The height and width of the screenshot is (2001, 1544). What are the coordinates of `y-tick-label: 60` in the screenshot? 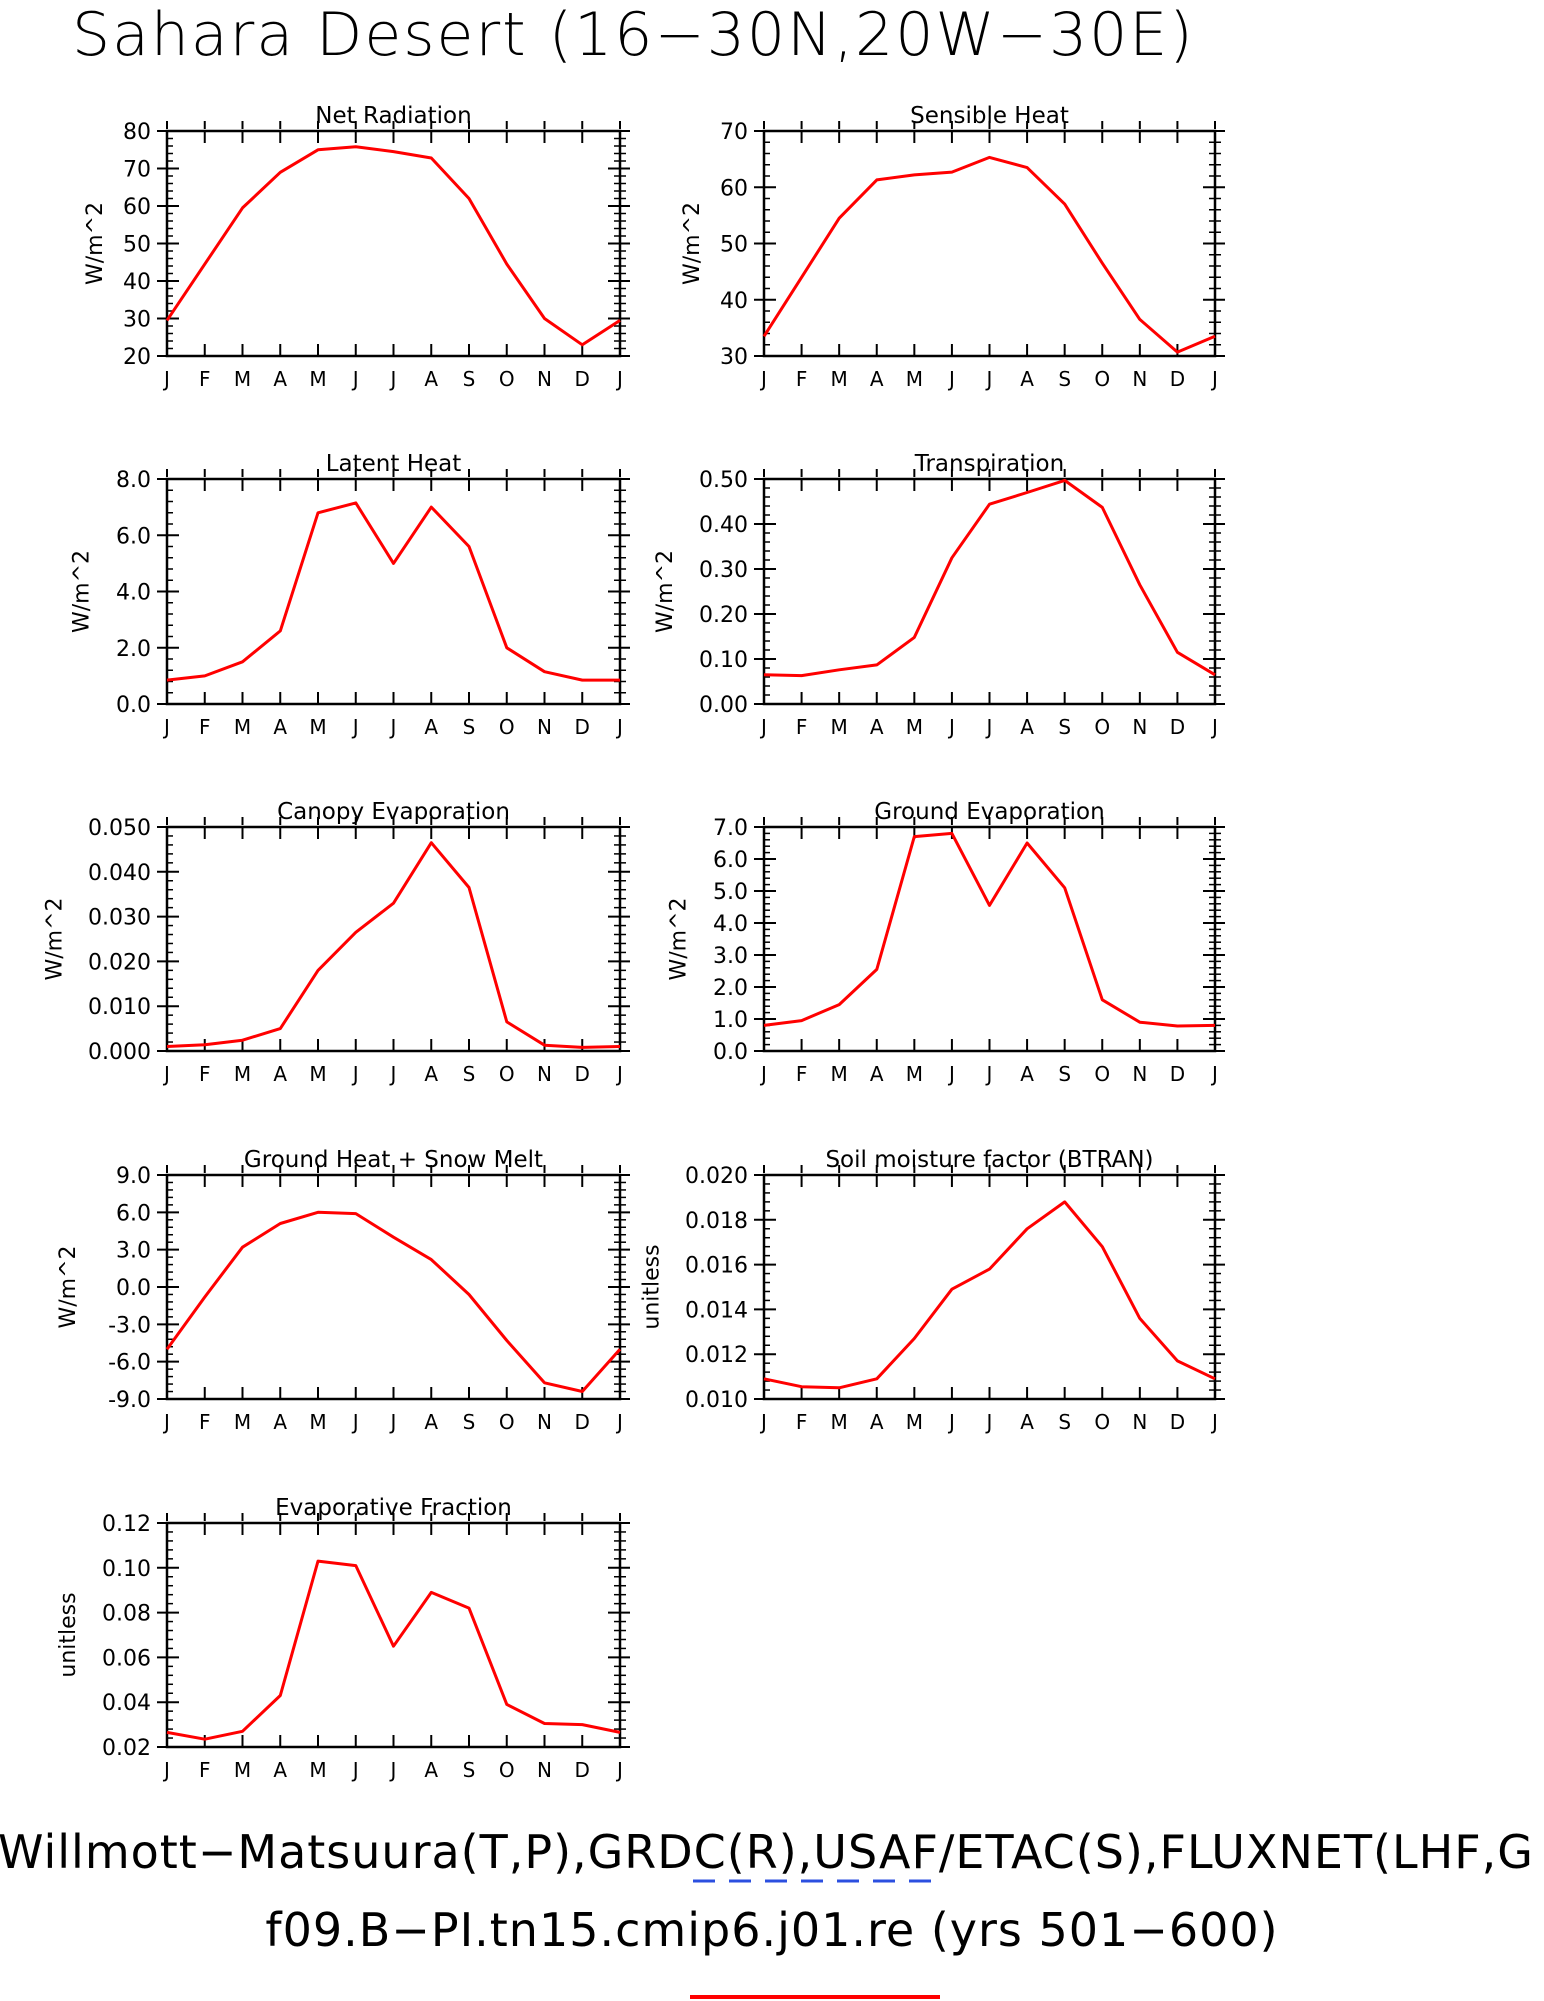 It's located at (137, 207).